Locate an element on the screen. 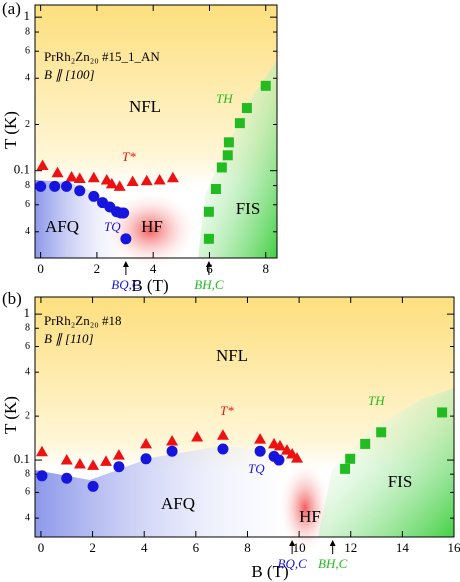 This screenshot has width=460, height=582. x-tick-label: 0 is located at coordinates (41, 547).